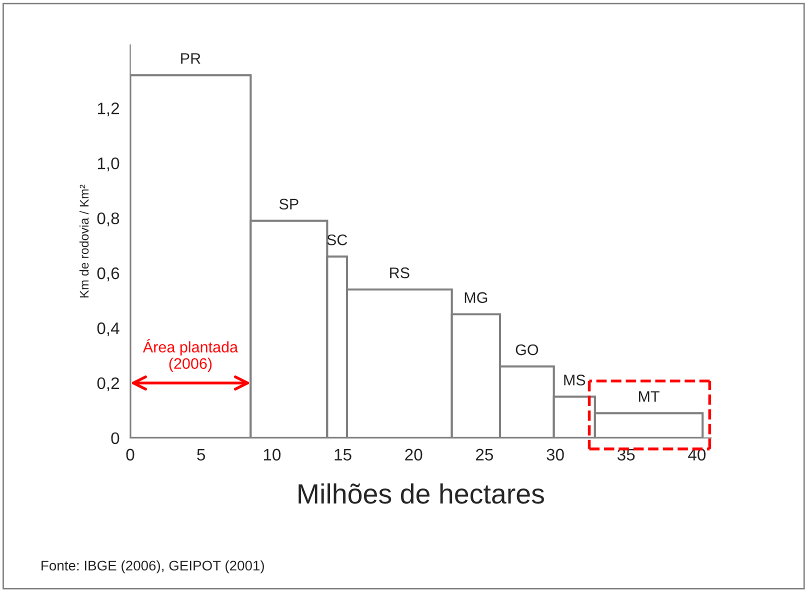 This screenshot has height=591, width=809. Describe the element at coordinates (190, 355) in the screenshot. I see `annotation: Área plantada (2006)` at that location.